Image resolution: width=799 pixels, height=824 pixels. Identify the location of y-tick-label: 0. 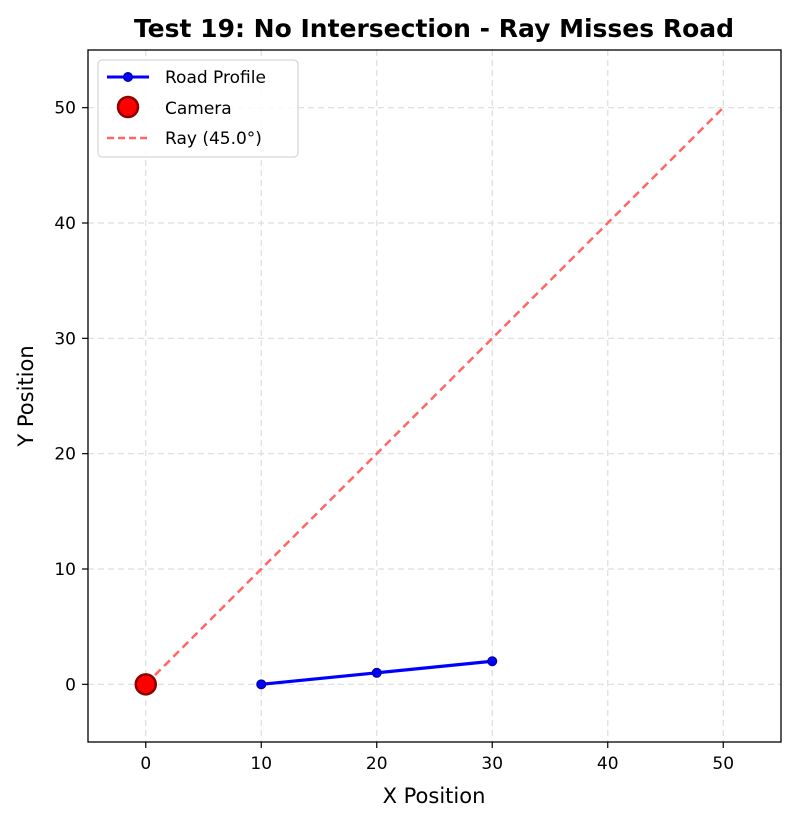
(70, 685).